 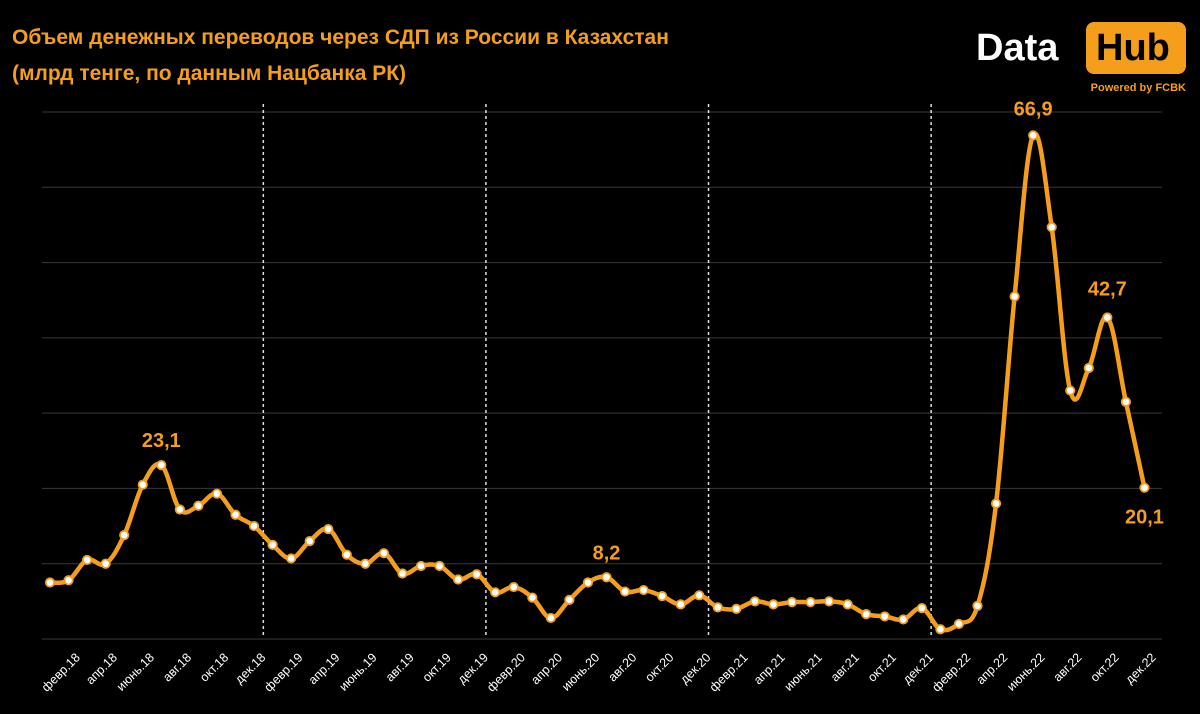 What do you see at coordinates (951, 672) in the screenshot?
I see `x-tick-label: февр.22` at bounding box center [951, 672].